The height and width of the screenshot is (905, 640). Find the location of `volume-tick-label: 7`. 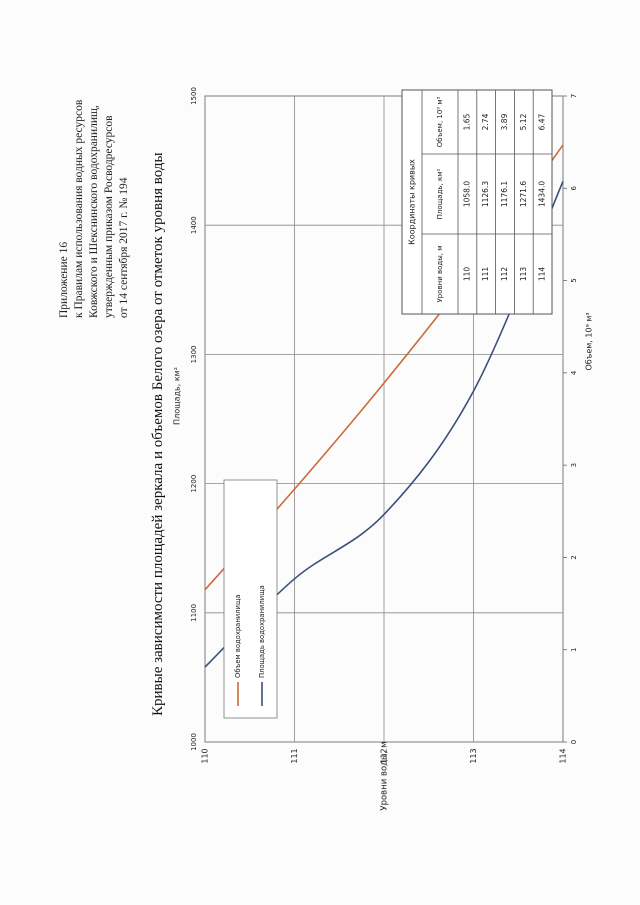

volume-tick-label: 7 is located at coordinates (574, 96).